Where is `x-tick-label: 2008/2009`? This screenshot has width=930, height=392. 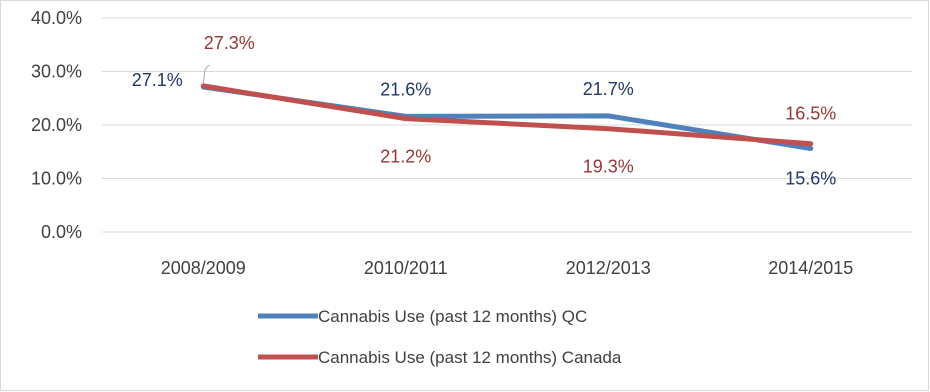
x-tick-label: 2008/2009 is located at coordinates (203, 268).